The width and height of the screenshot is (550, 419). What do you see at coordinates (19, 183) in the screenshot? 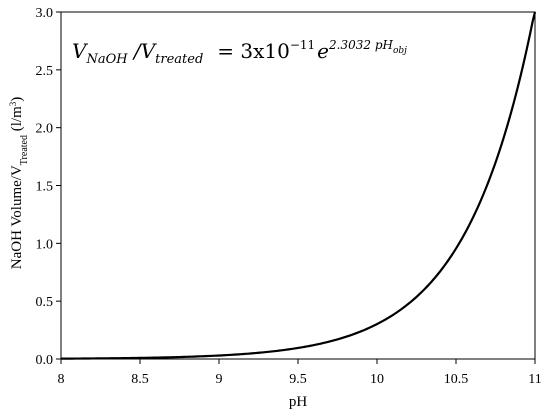
I see `y-axis-title: NaOH Volume/VTreated (l/m3)` at bounding box center [19, 183].